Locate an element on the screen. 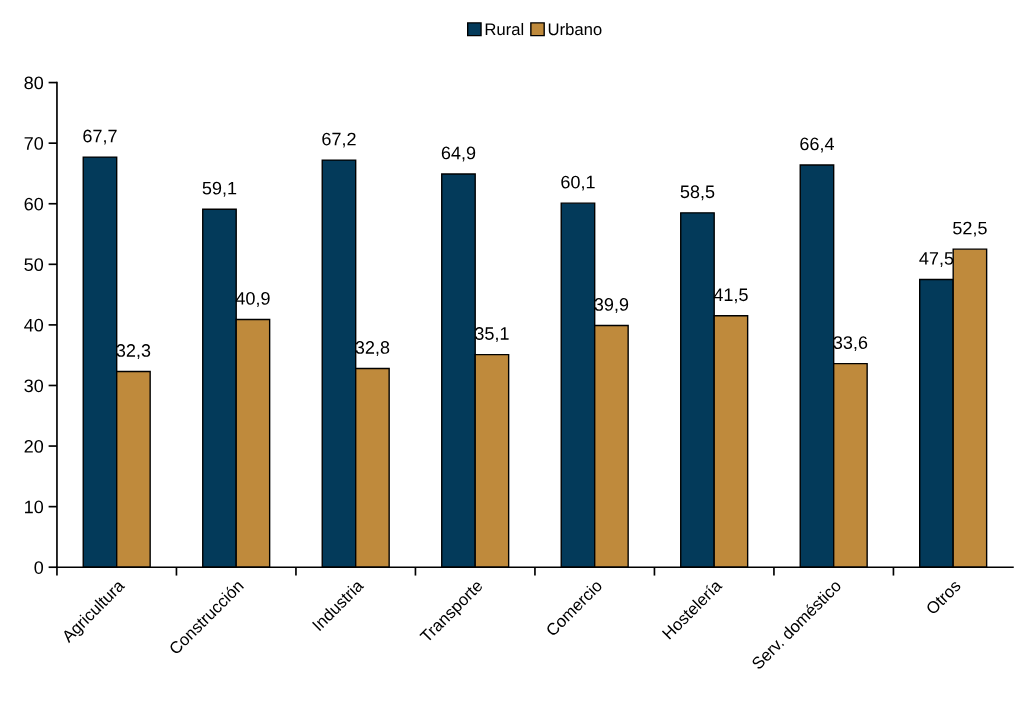 Image resolution: width=1017 pixels, height=718 pixels. y-tick-label: 20 is located at coordinates (34, 446).